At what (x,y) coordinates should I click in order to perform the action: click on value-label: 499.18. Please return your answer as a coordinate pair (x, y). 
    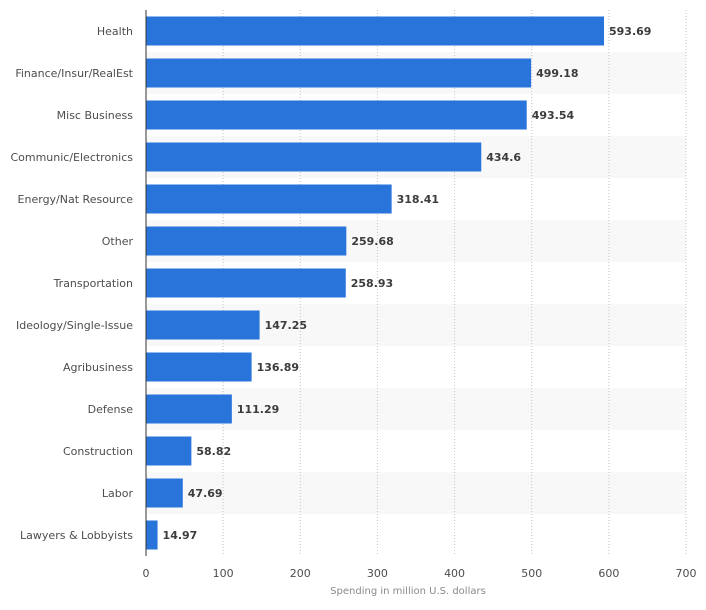
    Looking at the image, I should click on (557, 73).